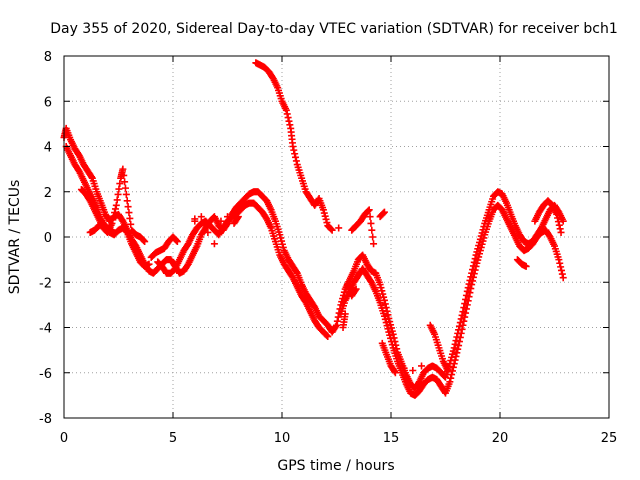  Describe the element at coordinates (15, 237) in the screenshot. I see `y-axis-label: SDTVAR / TECUs` at that location.